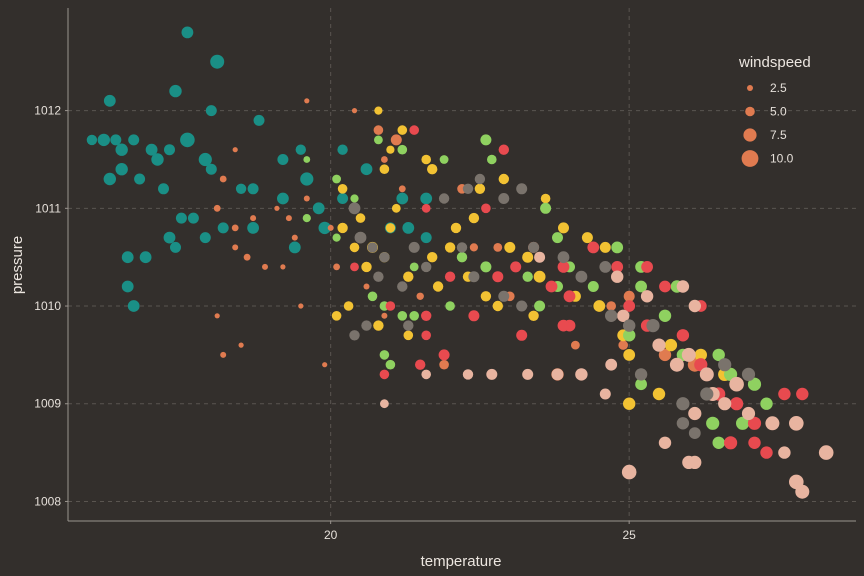  Describe the element at coordinates (17, 265) in the screenshot. I see `y-axis-title: pressure` at that location.